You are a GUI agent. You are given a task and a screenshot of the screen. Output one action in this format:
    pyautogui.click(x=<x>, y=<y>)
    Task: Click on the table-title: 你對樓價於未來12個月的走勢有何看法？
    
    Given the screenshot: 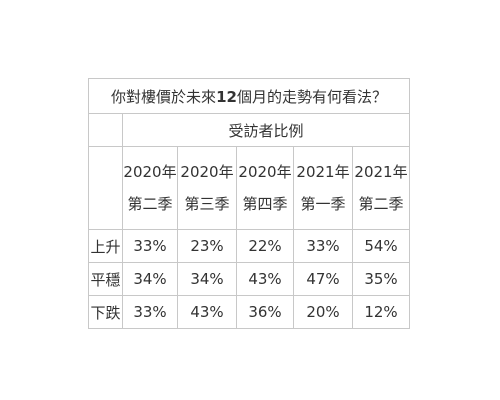 What is the action you would take?
    pyautogui.click(x=249, y=96)
    